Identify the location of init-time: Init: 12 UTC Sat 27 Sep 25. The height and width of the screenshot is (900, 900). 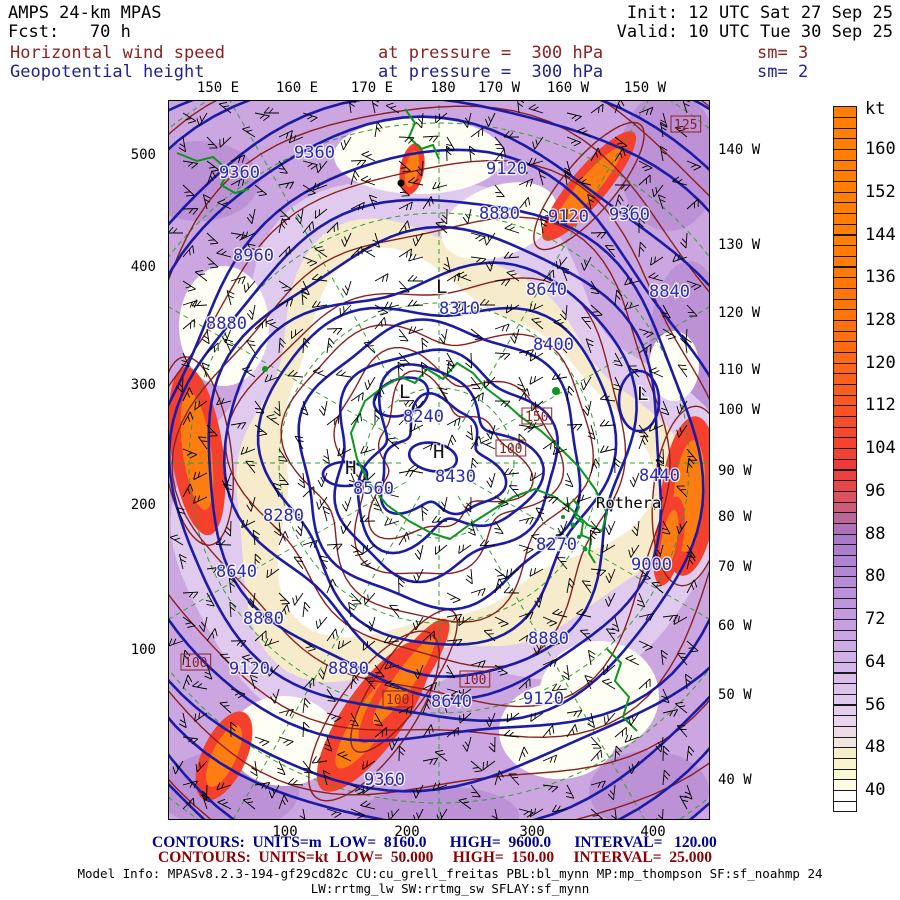
(759, 13).